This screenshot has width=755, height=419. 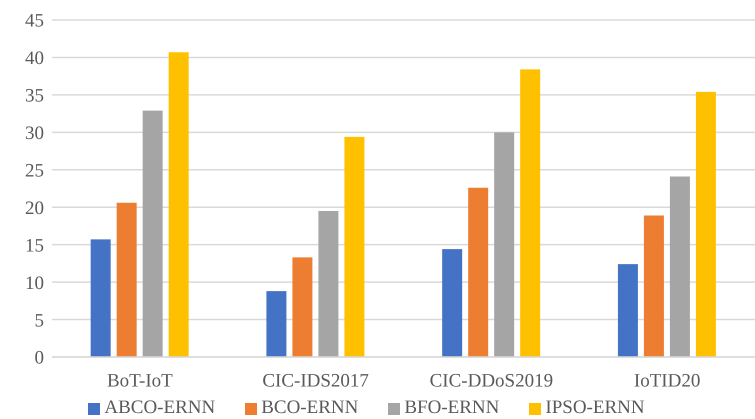 I want to click on y-tick-label: 25, so click(x=34, y=171).